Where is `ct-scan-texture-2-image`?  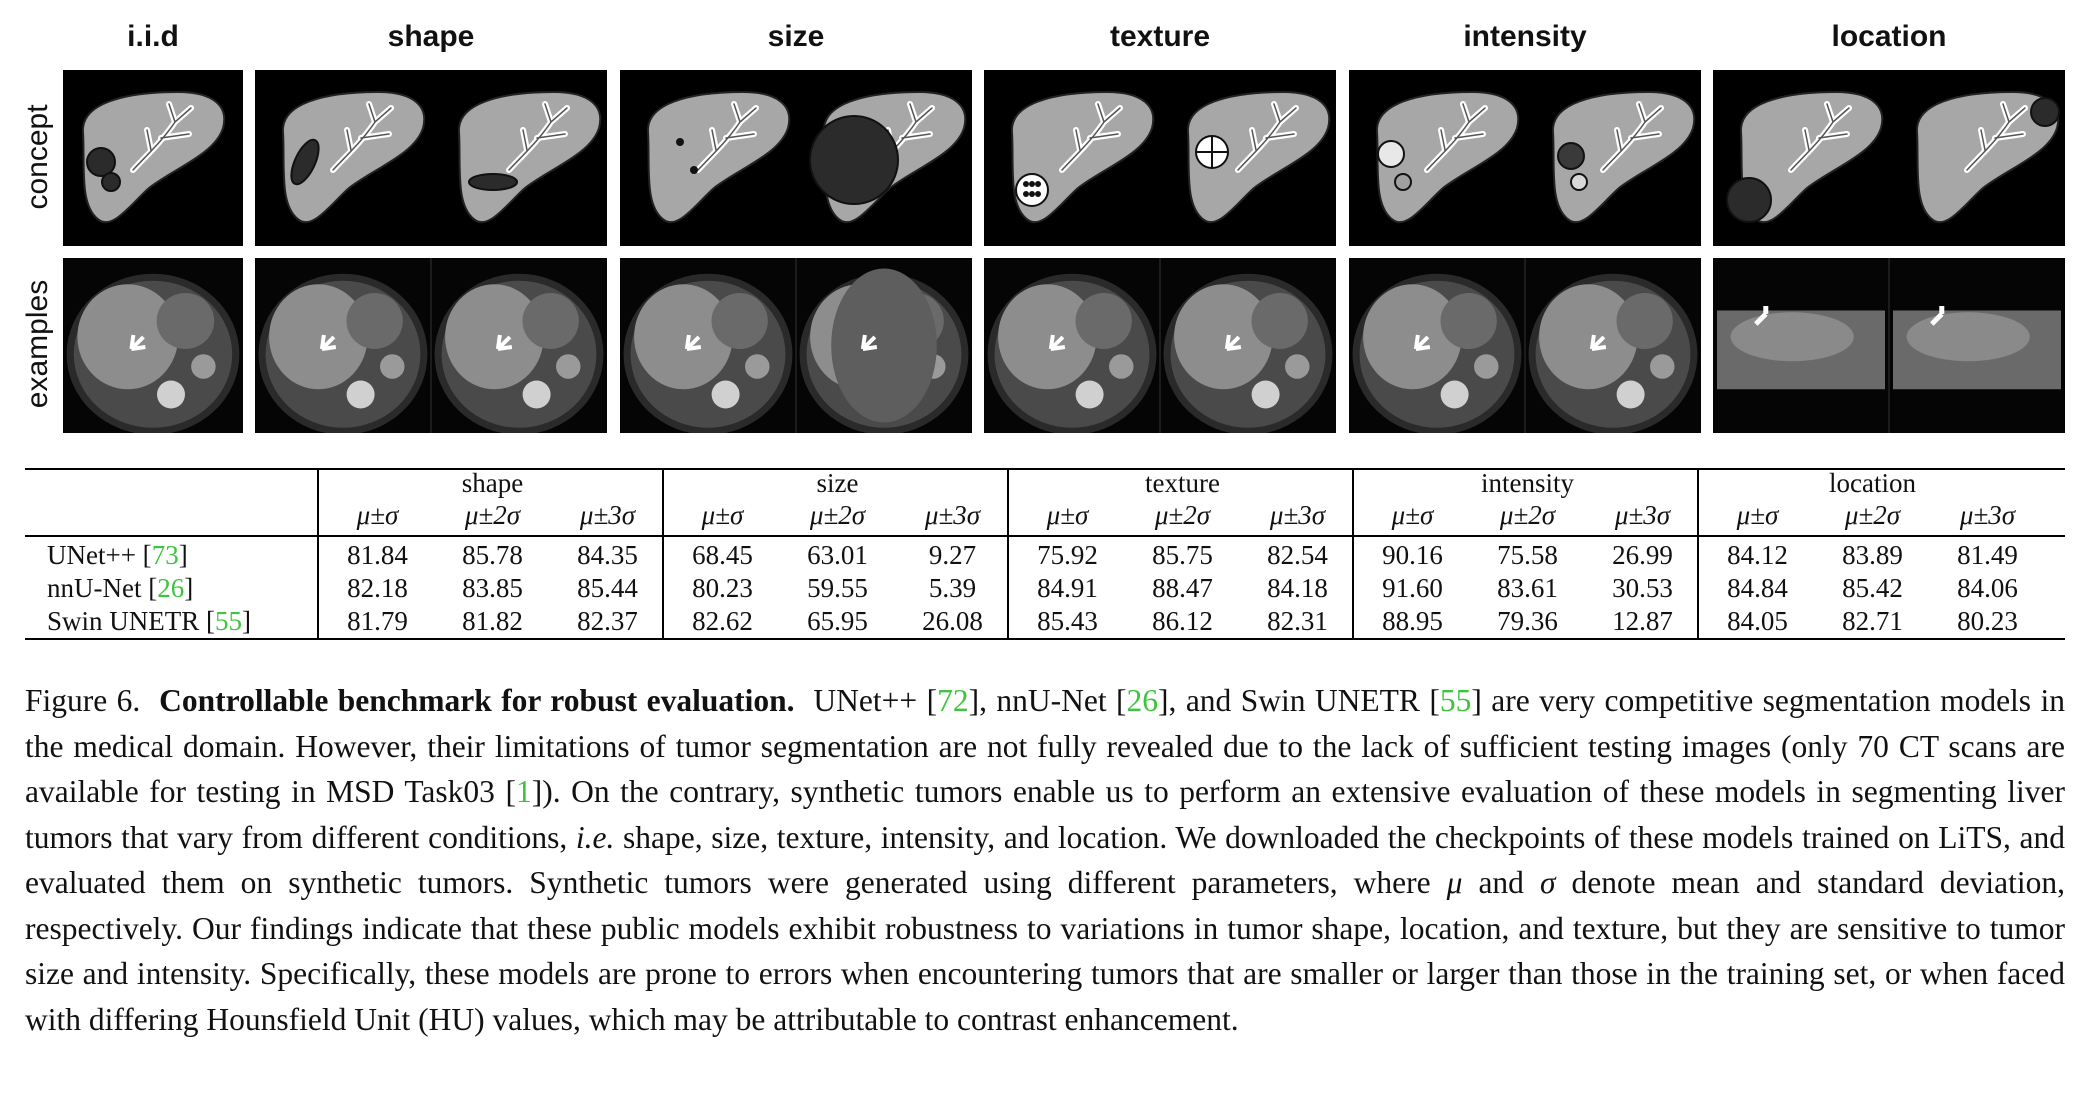 ct-scan-texture-2-image is located at coordinates (1248, 345).